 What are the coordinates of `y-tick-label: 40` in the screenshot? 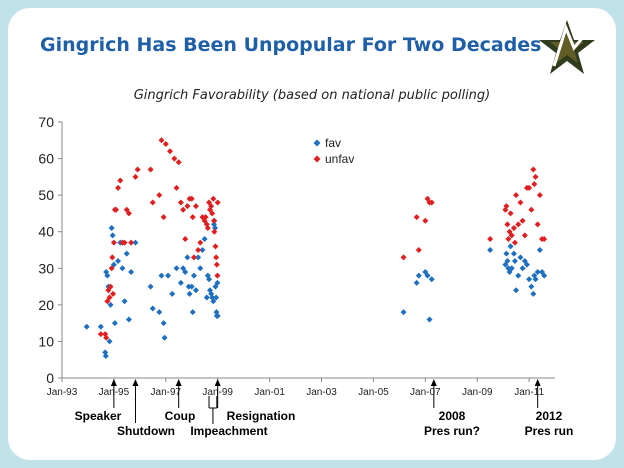 It's located at (46, 232).